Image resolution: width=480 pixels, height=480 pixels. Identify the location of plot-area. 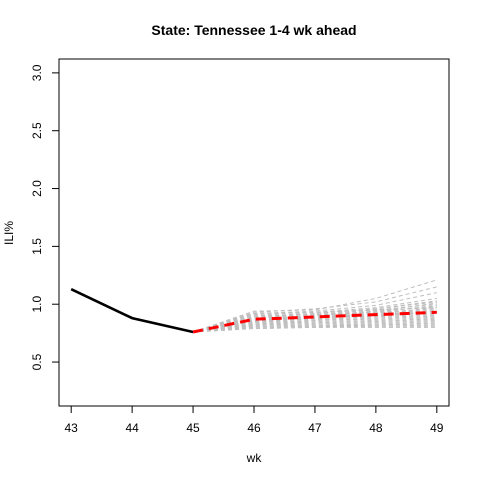
(253, 306).